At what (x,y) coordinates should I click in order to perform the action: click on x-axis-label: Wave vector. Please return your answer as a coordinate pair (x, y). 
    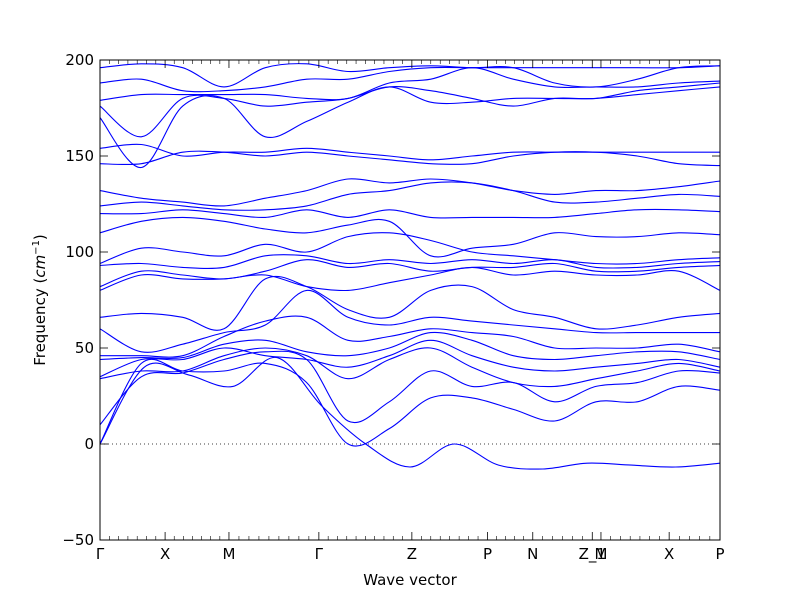
    Looking at the image, I should click on (410, 580).